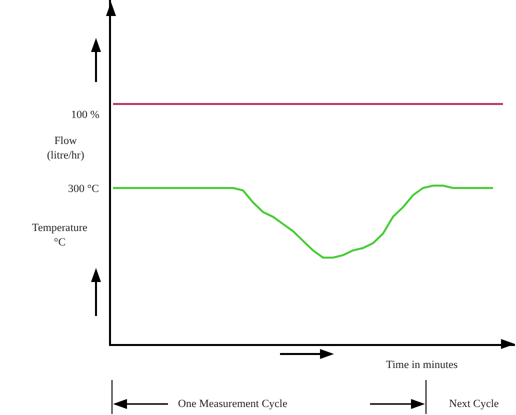 The image size is (516, 415). What do you see at coordinates (233, 404) in the screenshot?
I see `text: One Measurement Cycle` at bounding box center [233, 404].